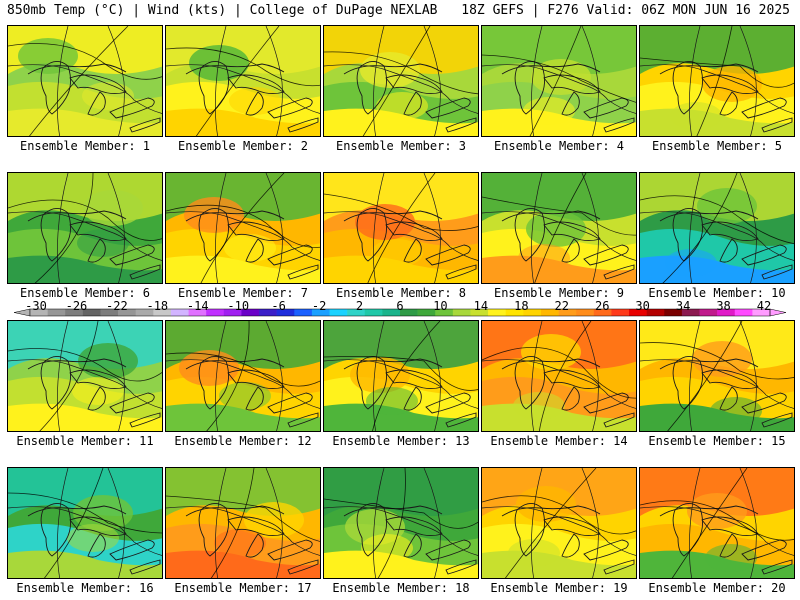 The image size is (800, 600). I want to click on colorbar-tick-label: 6, so click(400, 306).